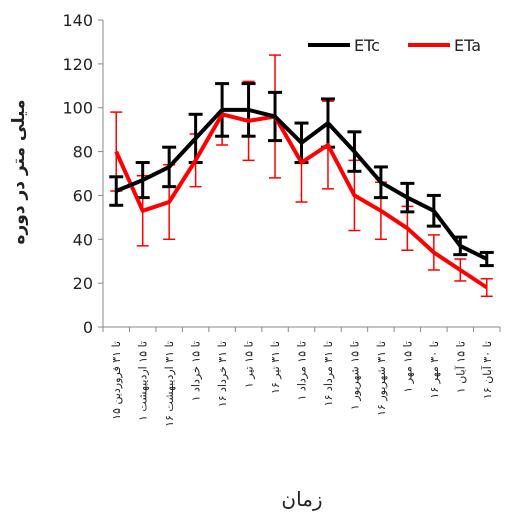 The image size is (510, 522). What do you see at coordinates (222, 374) in the screenshot?
I see `x-tick-label: ۱۶ تا ۳۱ خرداد` at bounding box center [222, 374].